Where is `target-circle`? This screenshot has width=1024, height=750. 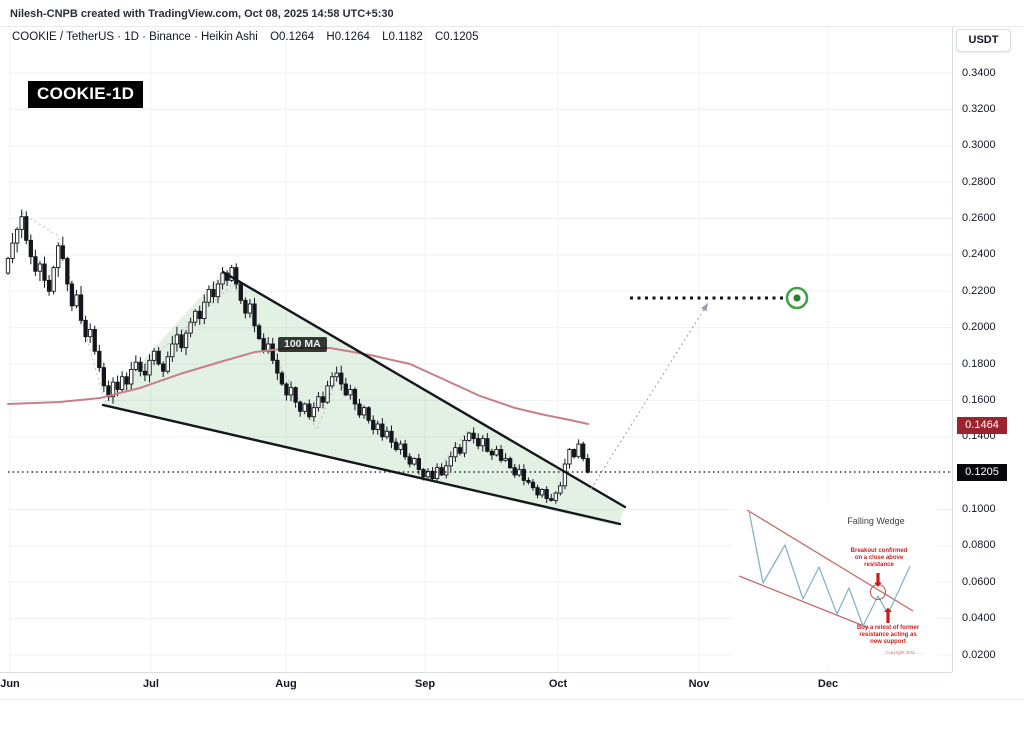 target-circle is located at coordinates (797, 298).